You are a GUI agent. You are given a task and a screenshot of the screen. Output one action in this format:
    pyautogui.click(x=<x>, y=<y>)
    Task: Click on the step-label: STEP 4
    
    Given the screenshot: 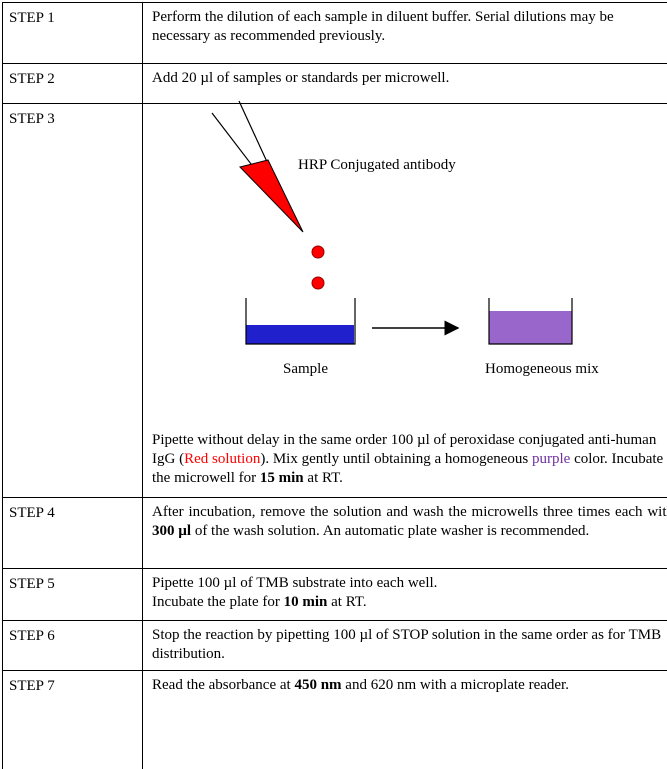 What is the action you would take?
    pyautogui.click(x=32, y=513)
    